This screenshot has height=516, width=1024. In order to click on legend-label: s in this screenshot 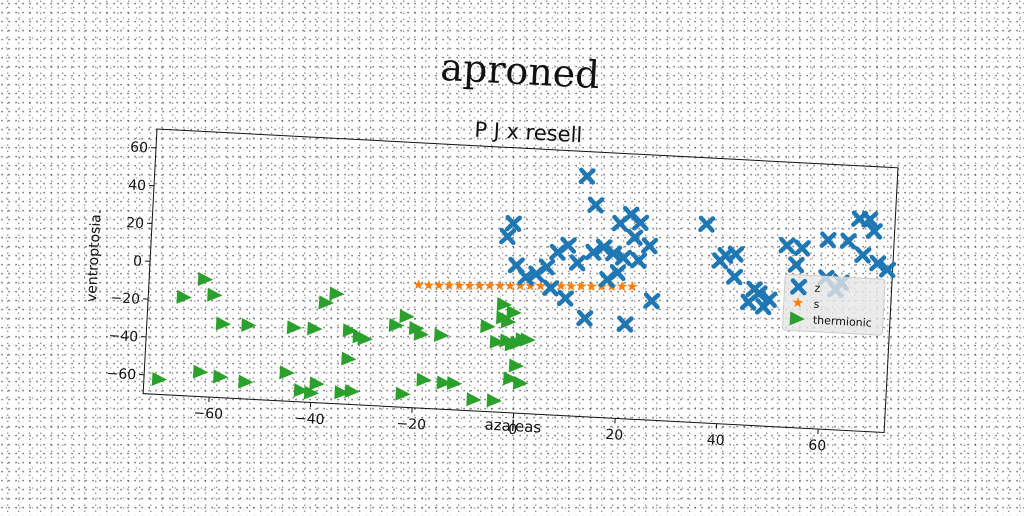, I will do `click(816, 304)`.